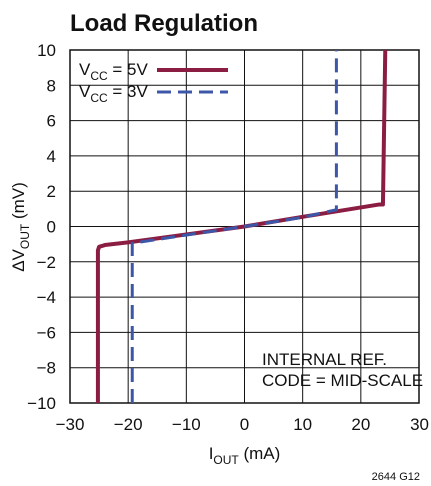 The height and width of the screenshot is (486, 431). Describe the element at coordinates (260, 453) in the screenshot. I see `x-axis-label-suffix: (mA)` at that location.